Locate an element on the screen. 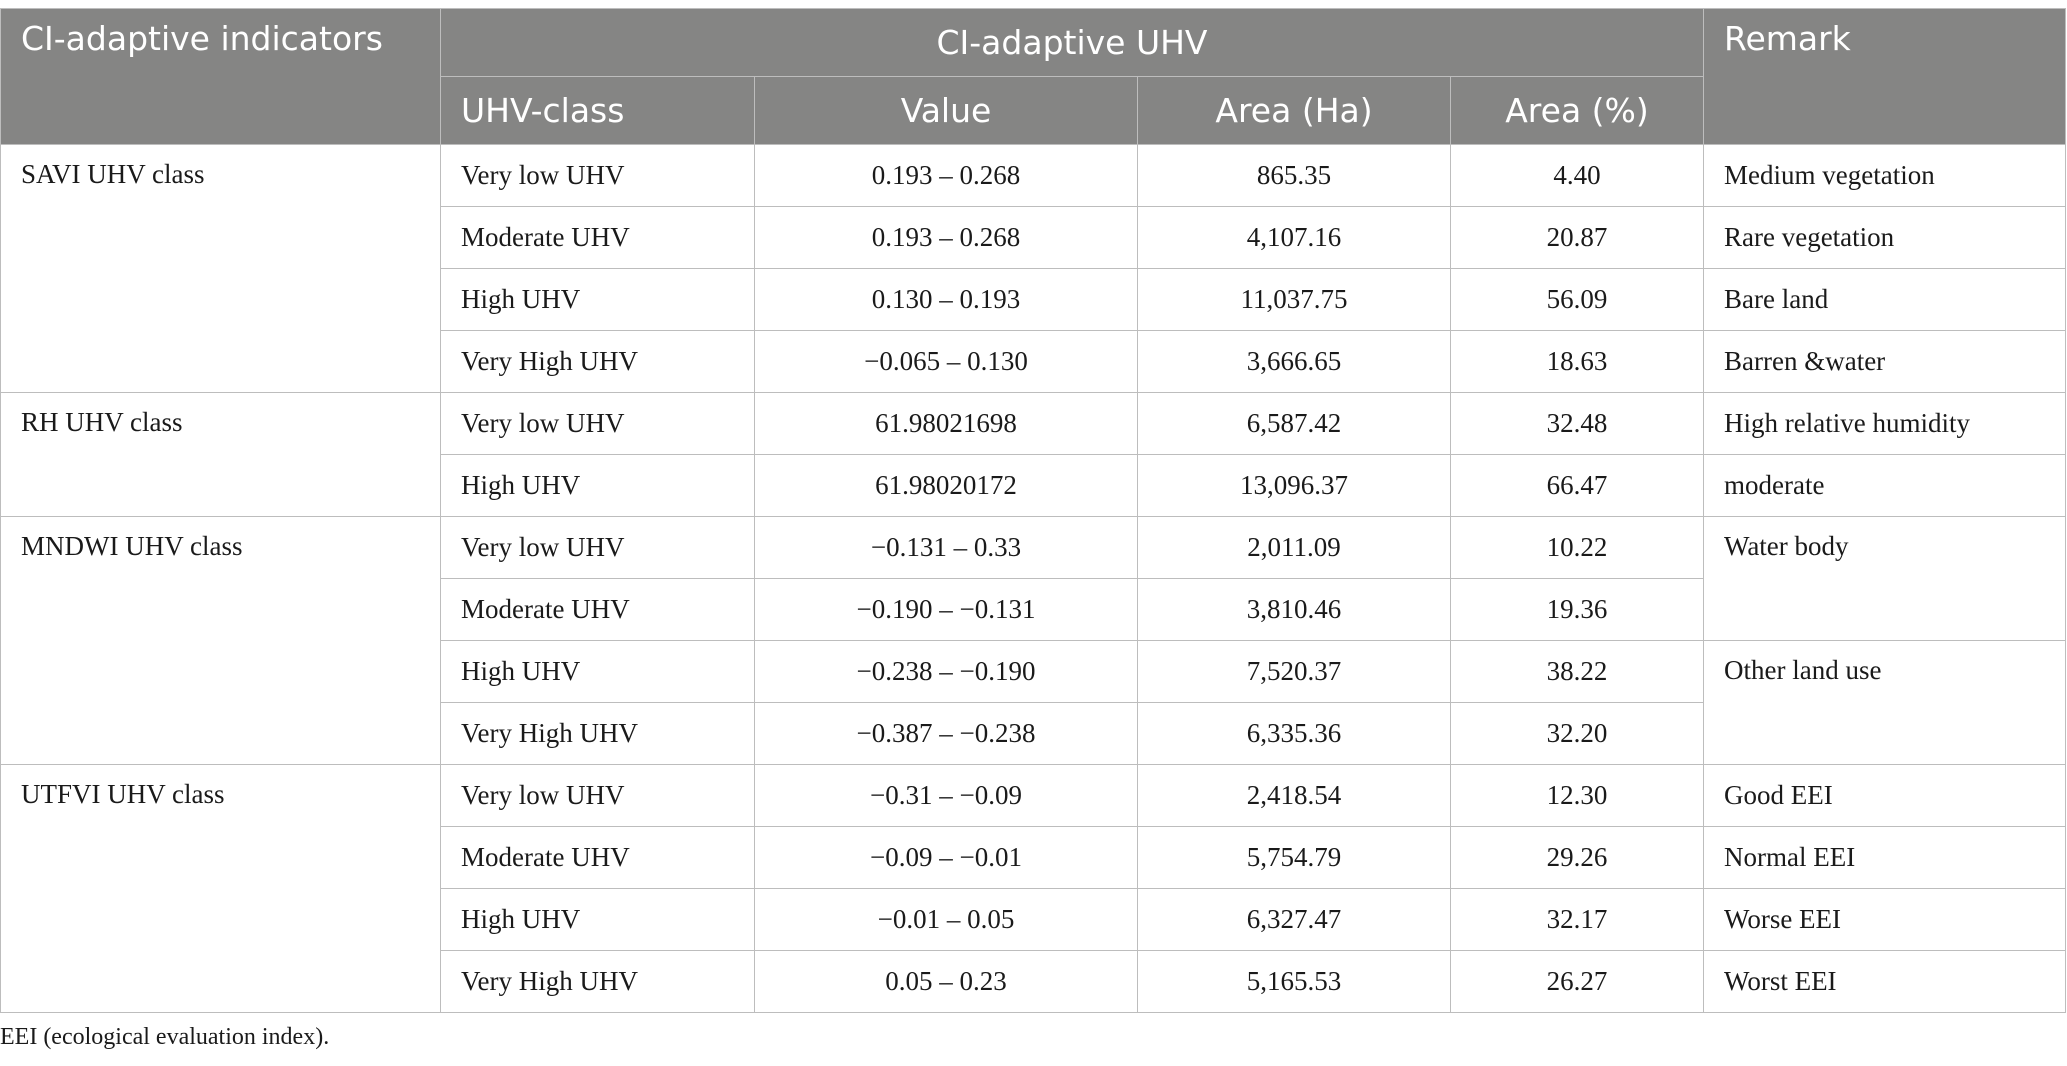 The width and height of the screenshot is (2067, 1066). area-ha-cell: 6,587.42 is located at coordinates (1294, 423).